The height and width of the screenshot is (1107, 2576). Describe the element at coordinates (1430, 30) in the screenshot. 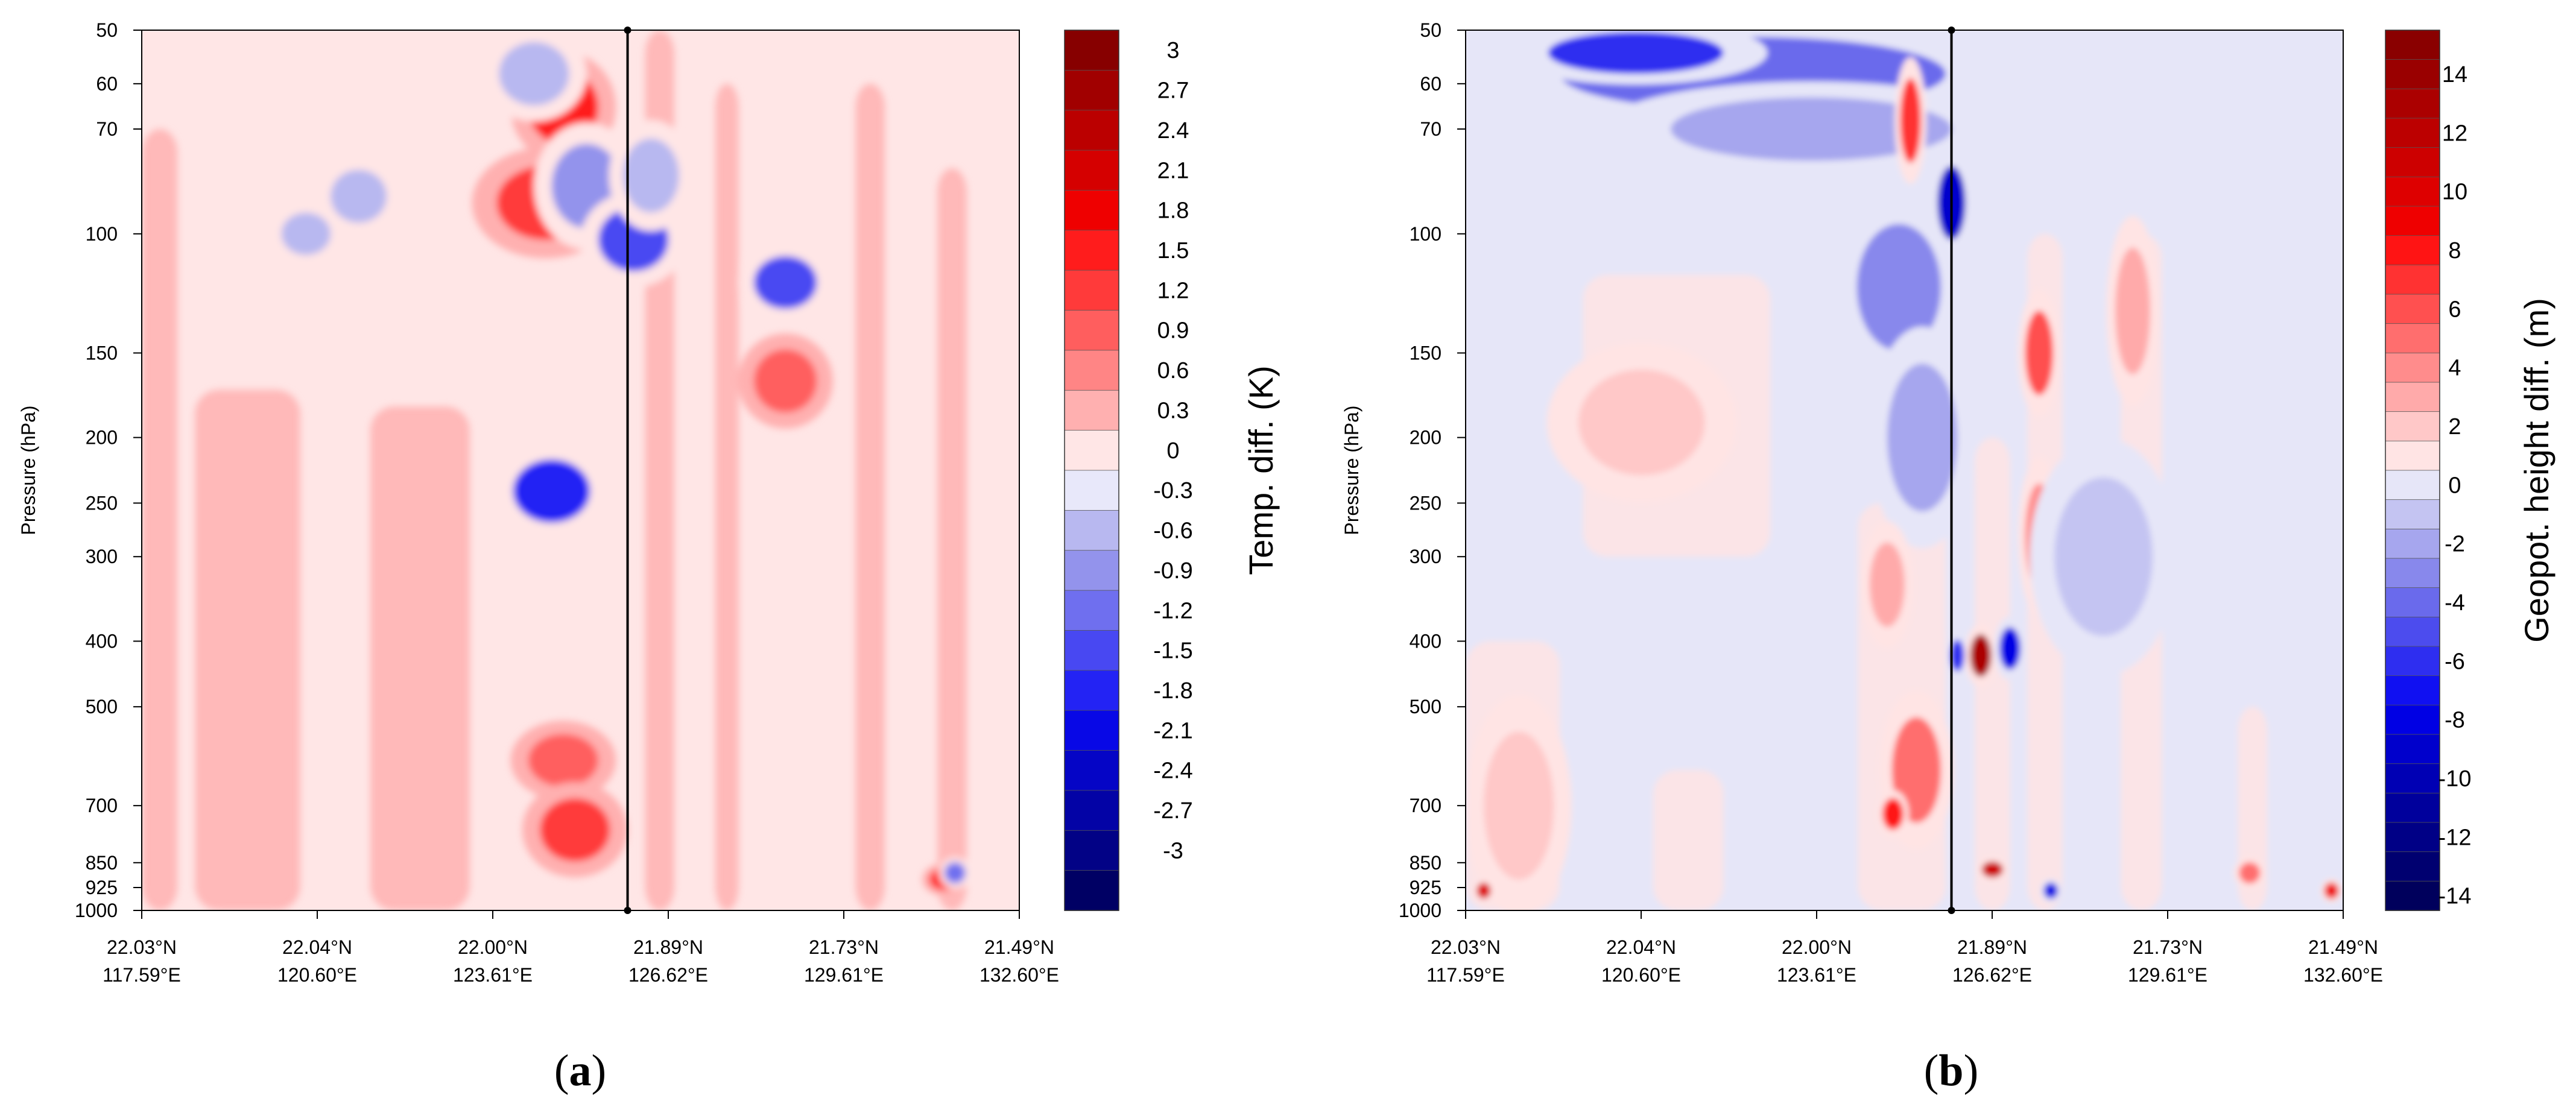

I see `y-tick-label-b-50: 50` at that location.